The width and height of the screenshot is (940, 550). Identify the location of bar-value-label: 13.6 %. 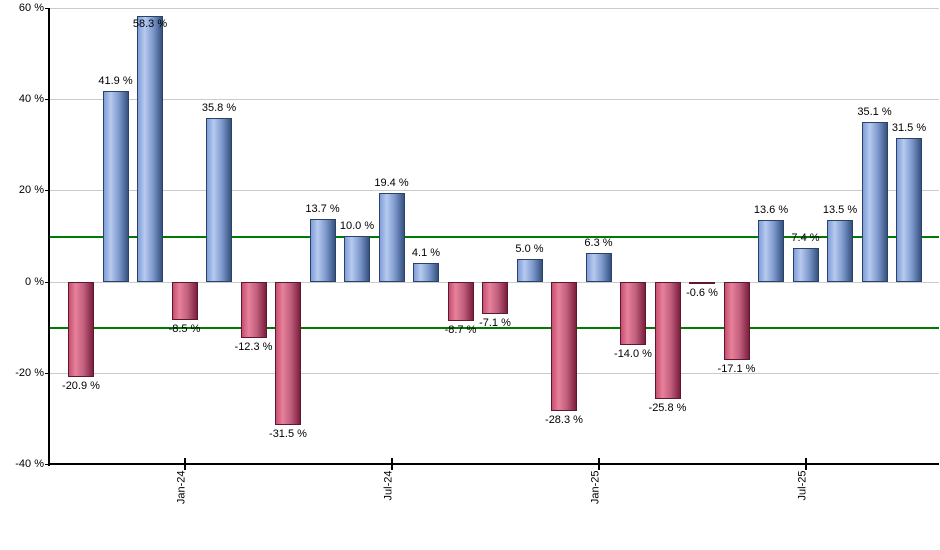
(771, 209).